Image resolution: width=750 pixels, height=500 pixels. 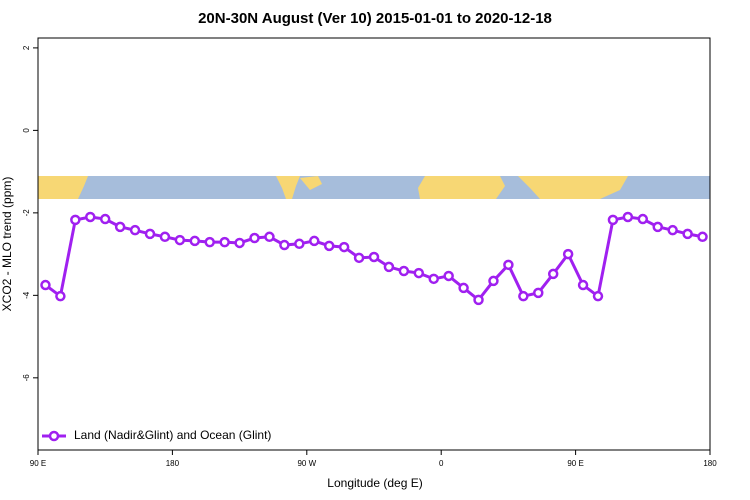 What do you see at coordinates (374, 187) in the screenshot?
I see `map-strip` at bounding box center [374, 187].